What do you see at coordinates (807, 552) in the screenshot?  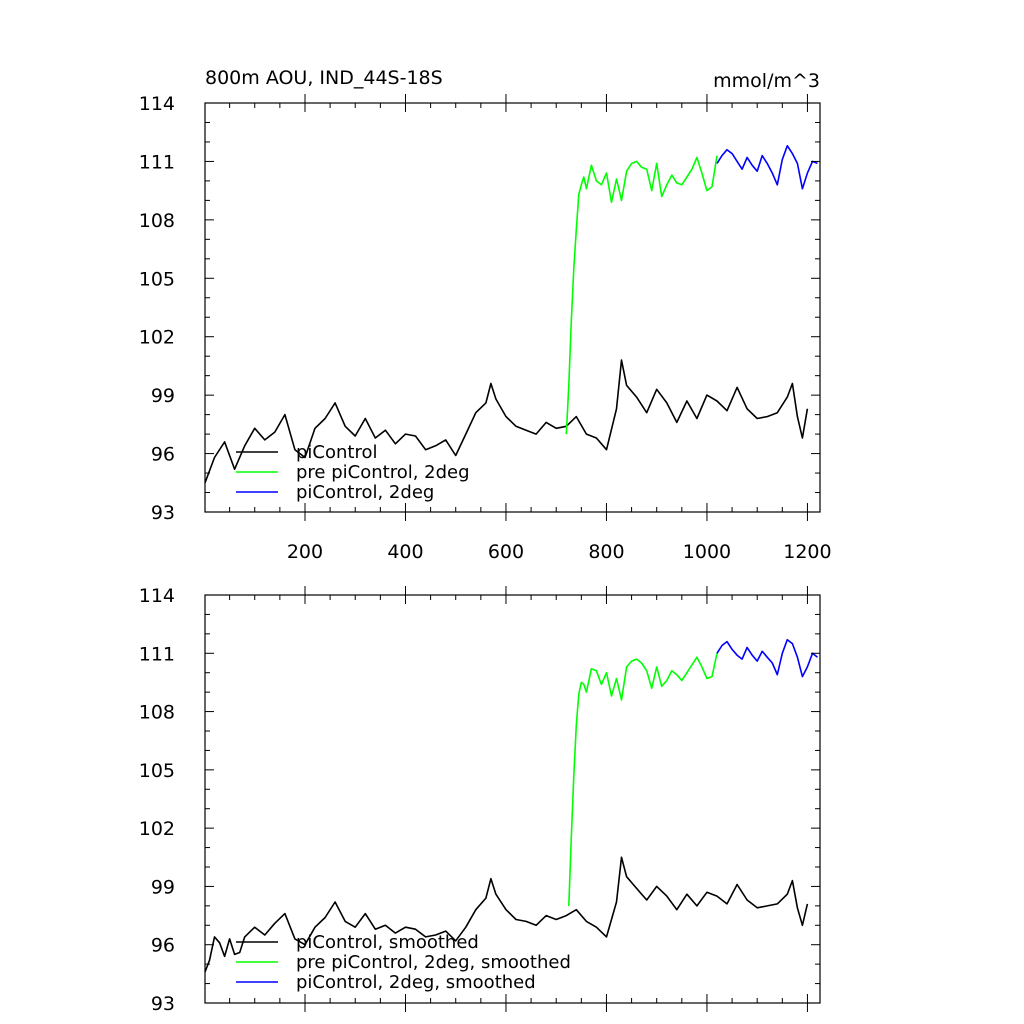 I see `x-tick-label: 1200` at bounding box center [807, 552].